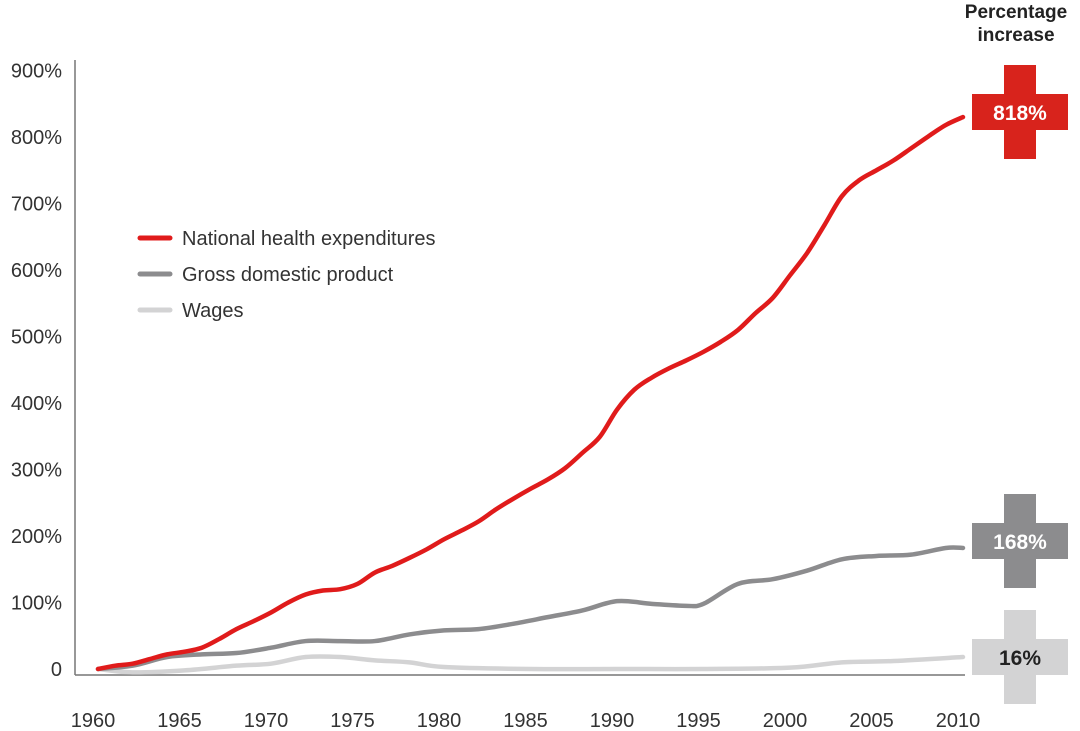 Image resolution: width=1080 pixels, height=731 pixels. I want to click on badge-value: 818%, so click(1020, 113).